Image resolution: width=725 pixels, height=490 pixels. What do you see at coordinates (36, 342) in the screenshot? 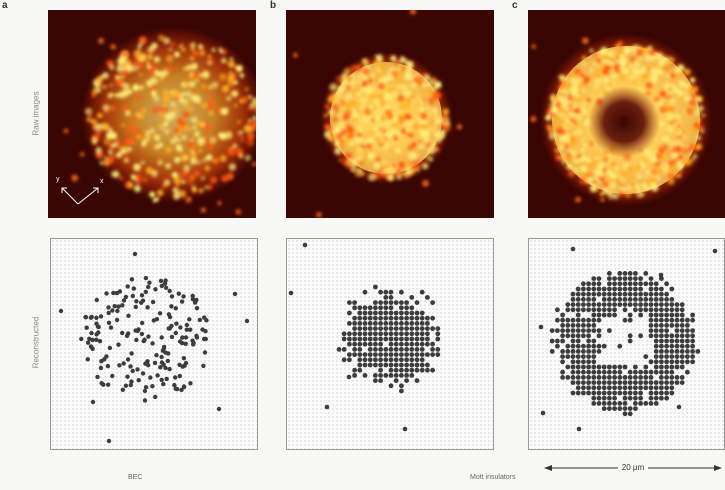
I see `row-label-reconstructed: Reconstructed` at bounding box center [36, 342].